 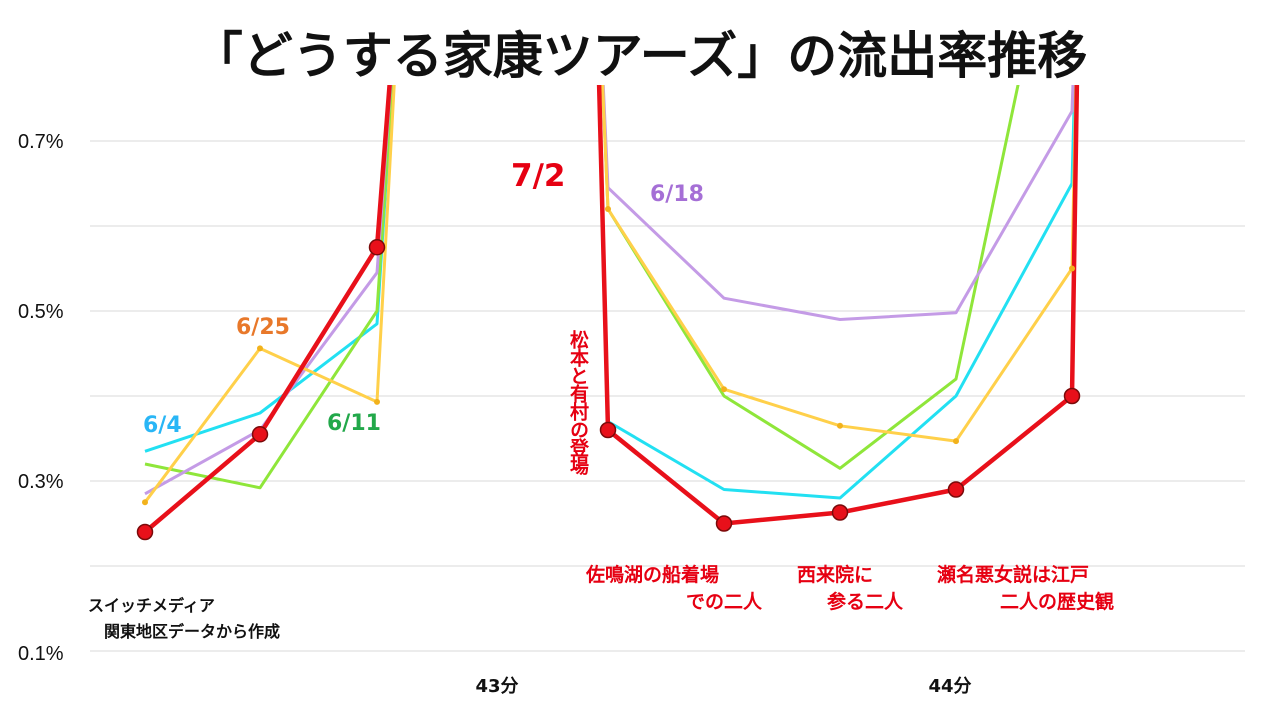 I want to click on annotation-line: 佐鳴湖の船着場, so click(x=652, y=574).